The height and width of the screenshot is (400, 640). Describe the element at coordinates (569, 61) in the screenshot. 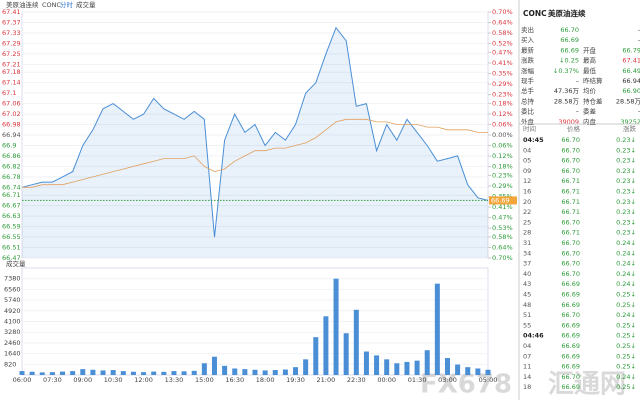

I see `quote-value: ↓0.25` at that location.